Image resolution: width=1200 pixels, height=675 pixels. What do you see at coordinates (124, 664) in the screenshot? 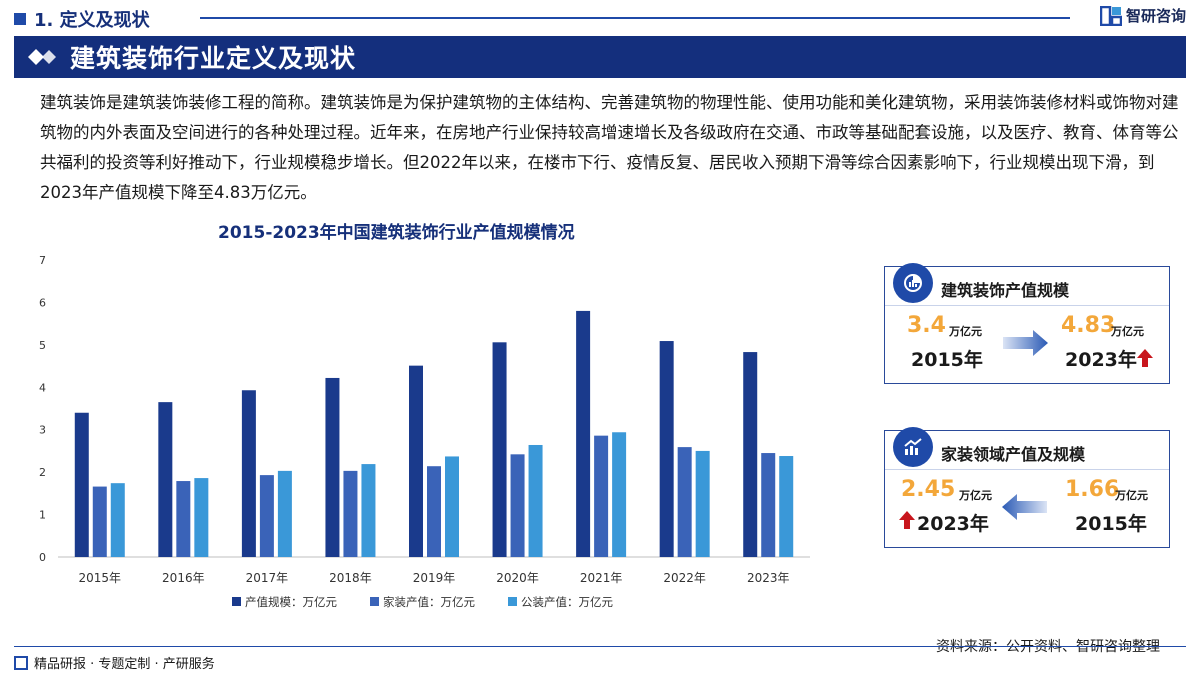
I see `footer-tagline-text: 精品研报 · 专题定制 · 产研服务` at bounding box center [124, 664].